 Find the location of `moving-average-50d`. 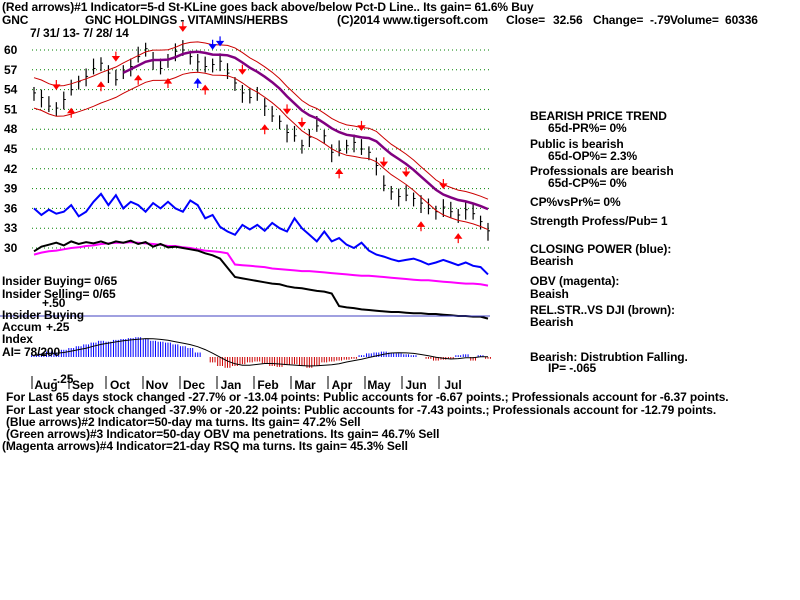

moving-average-50d is located at coordinates (305, 130).